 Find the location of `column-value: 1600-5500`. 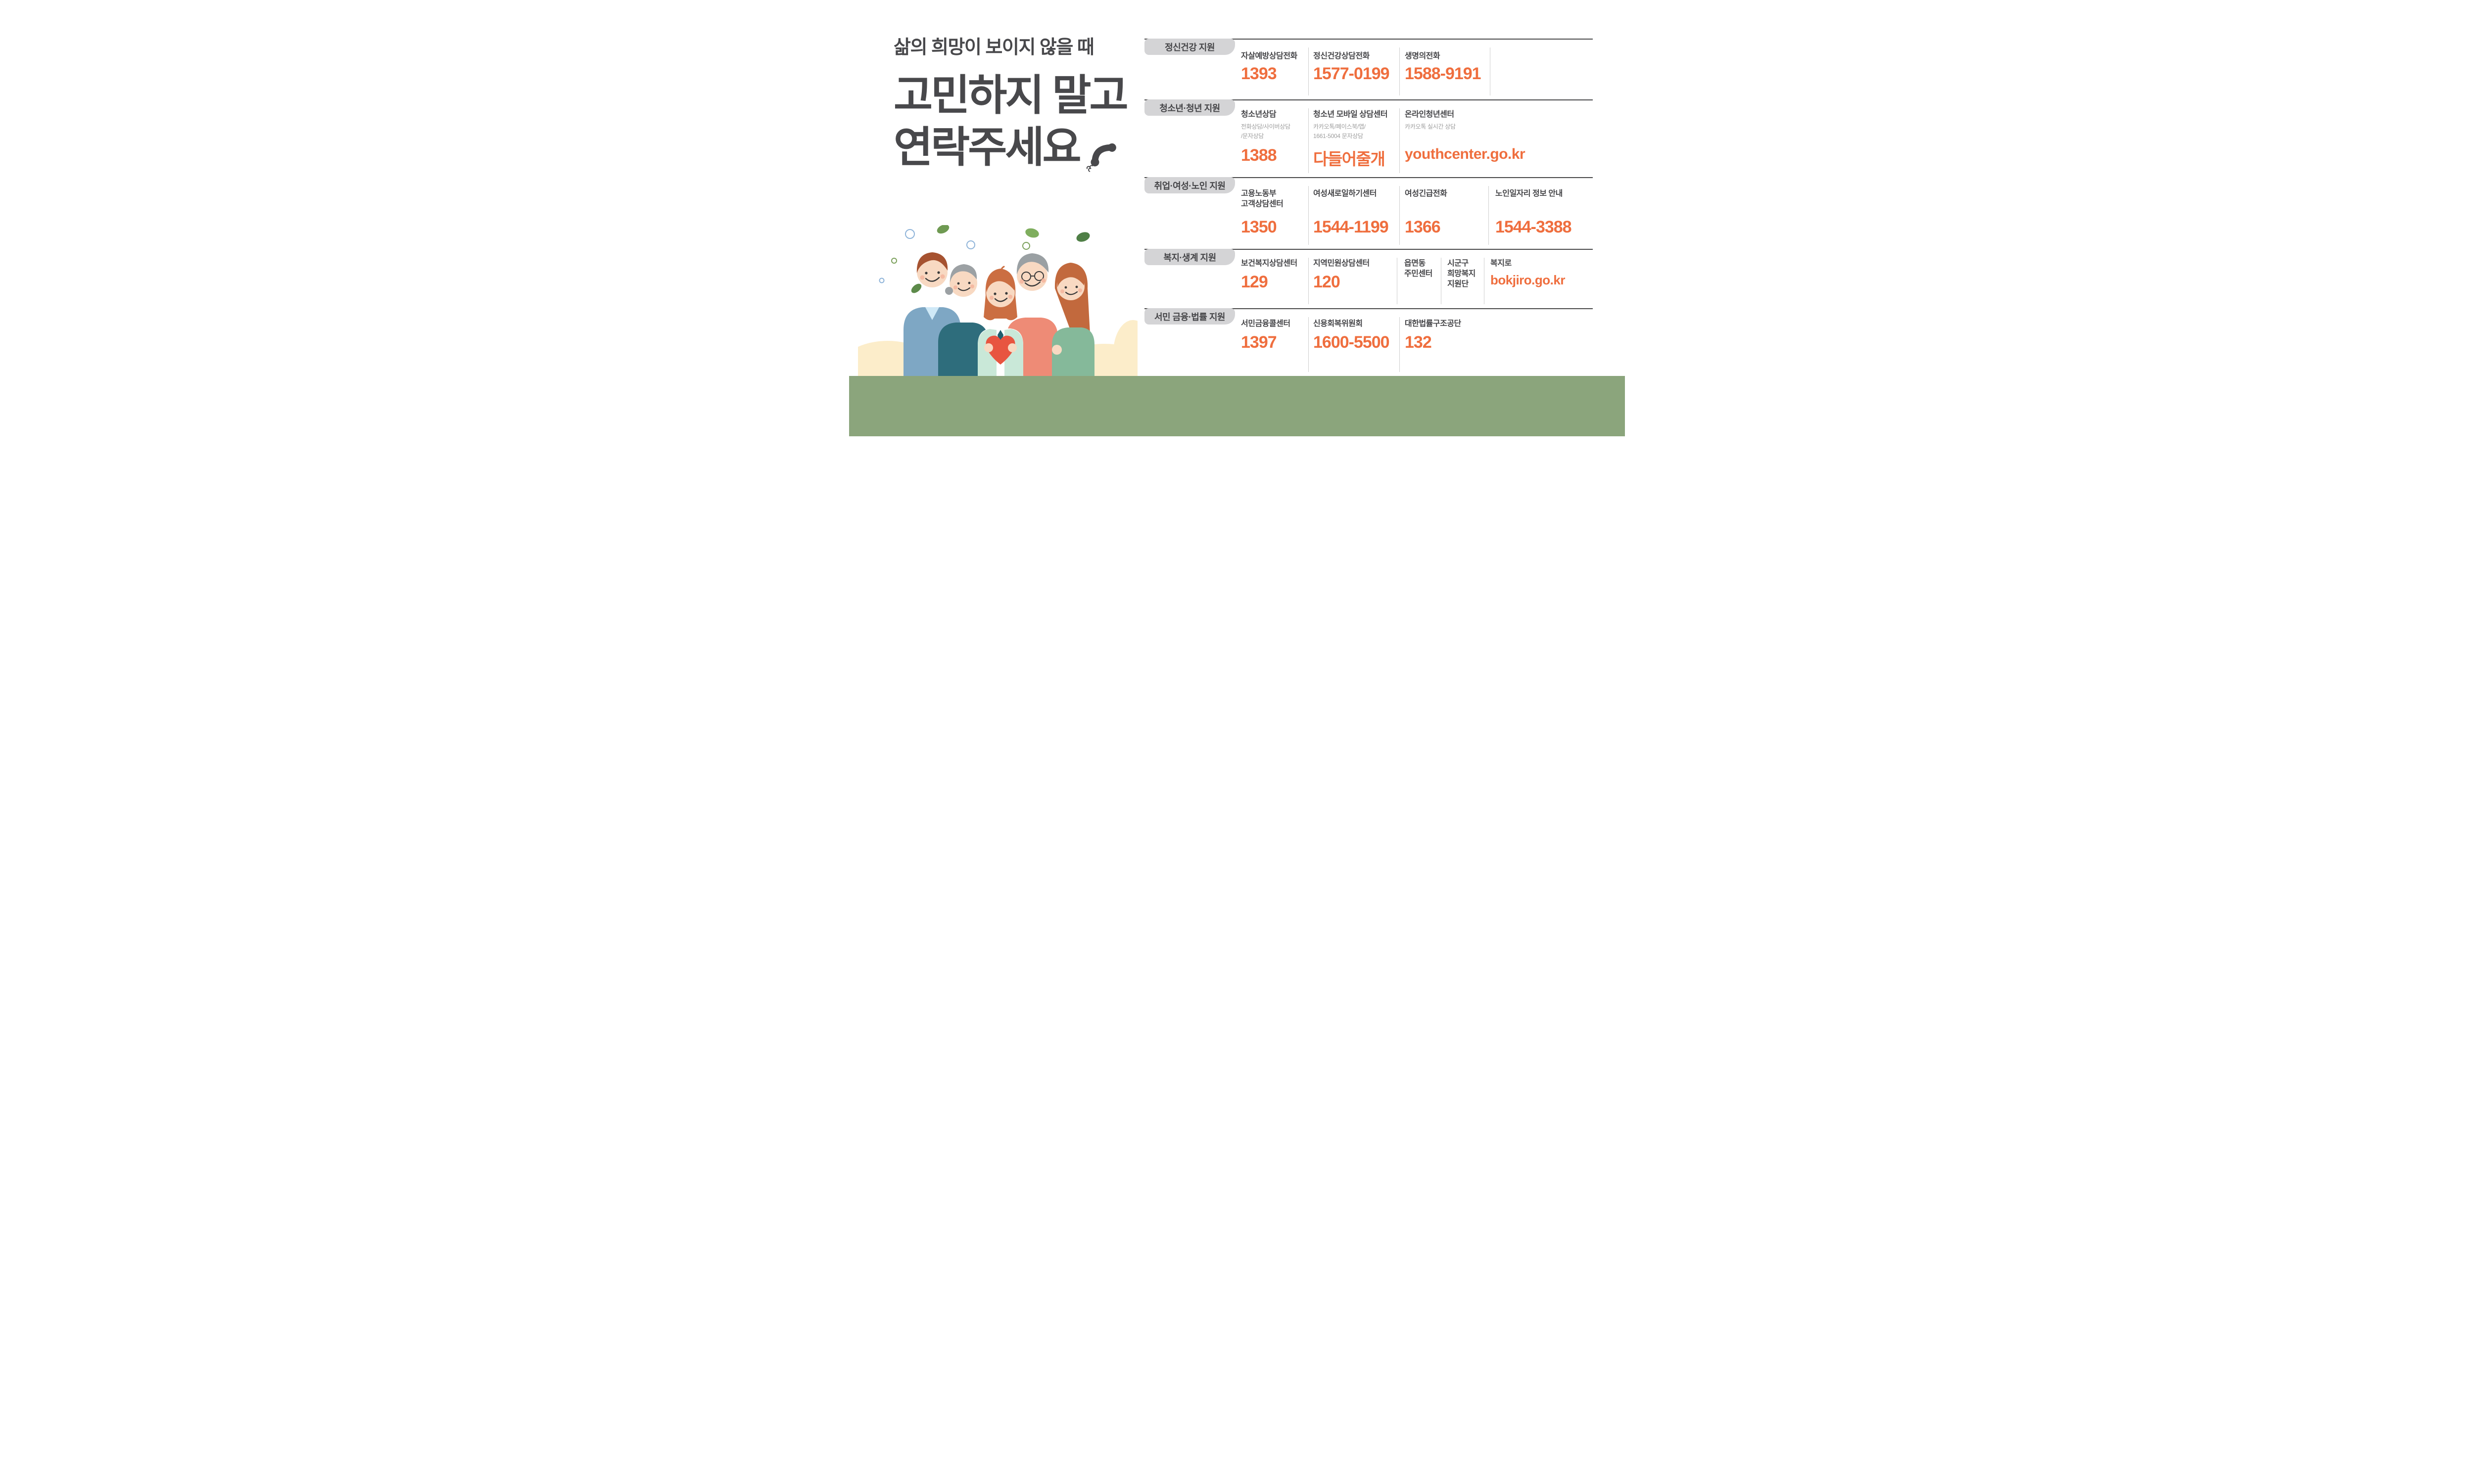

column-value: 1600-5500 is located at coordinates (1352, 342).